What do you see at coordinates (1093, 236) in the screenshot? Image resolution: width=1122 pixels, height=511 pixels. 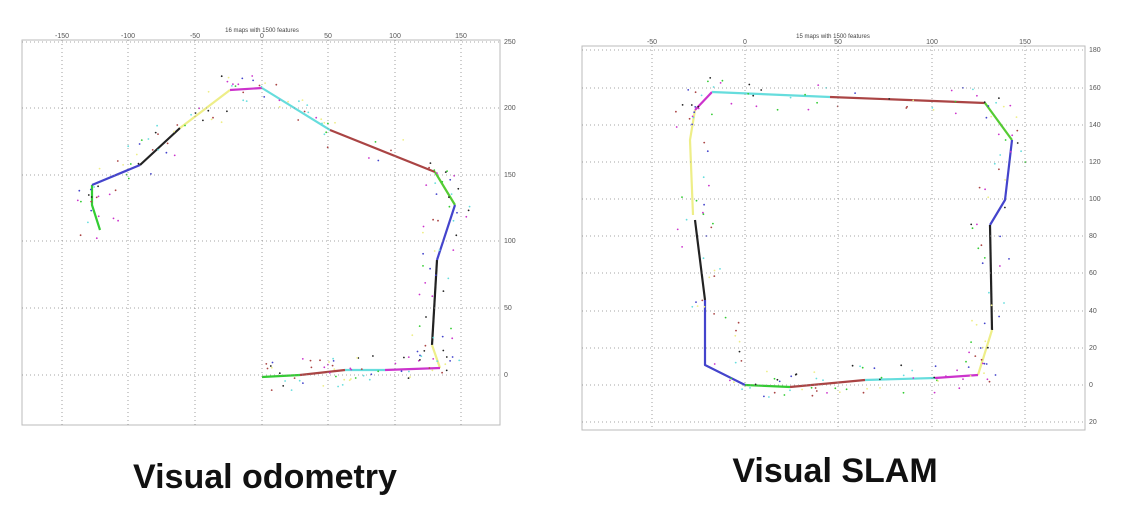 I see `y-tick-label: 80` at bounding box center [1093, 236].